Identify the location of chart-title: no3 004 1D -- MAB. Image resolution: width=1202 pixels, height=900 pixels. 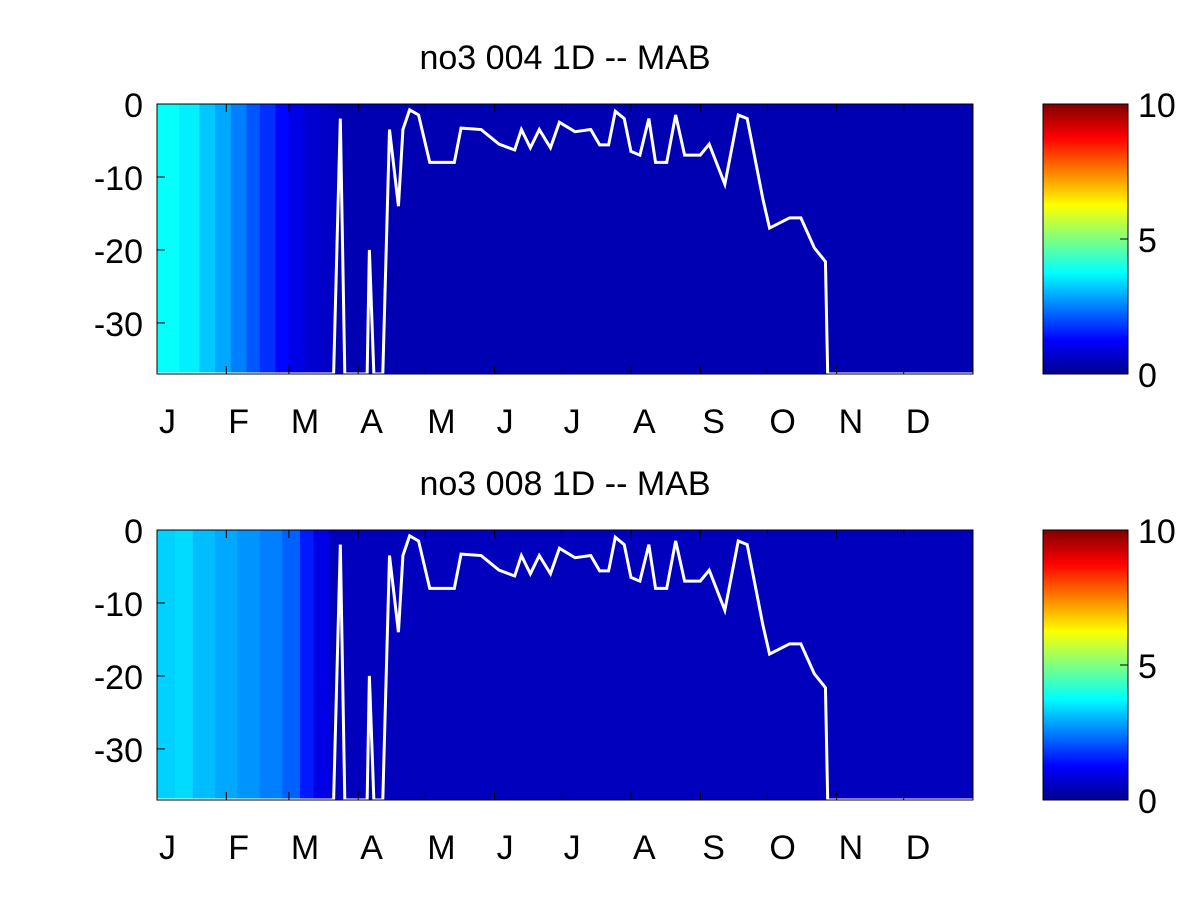
(564, 58).